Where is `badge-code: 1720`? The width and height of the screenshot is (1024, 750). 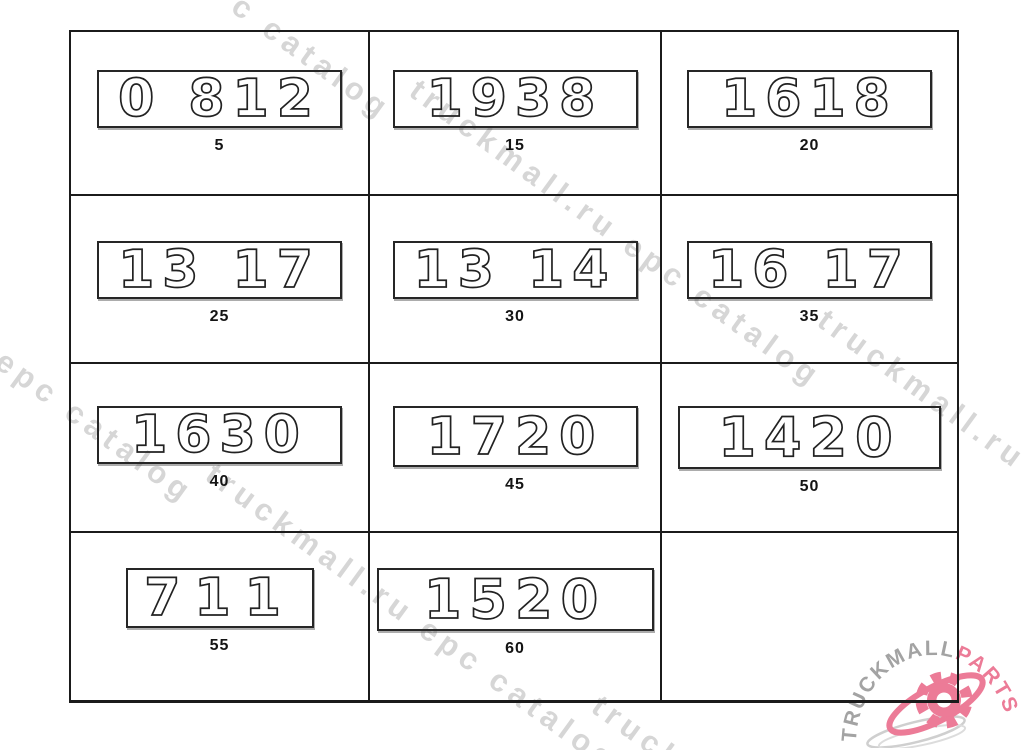
badge-code: 1720 is located at coordinates (515, 436).